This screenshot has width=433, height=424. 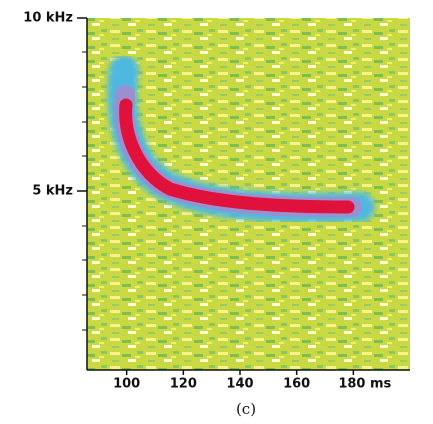 I want to click on x-tick-label: 160, so click(x=296, y=384).